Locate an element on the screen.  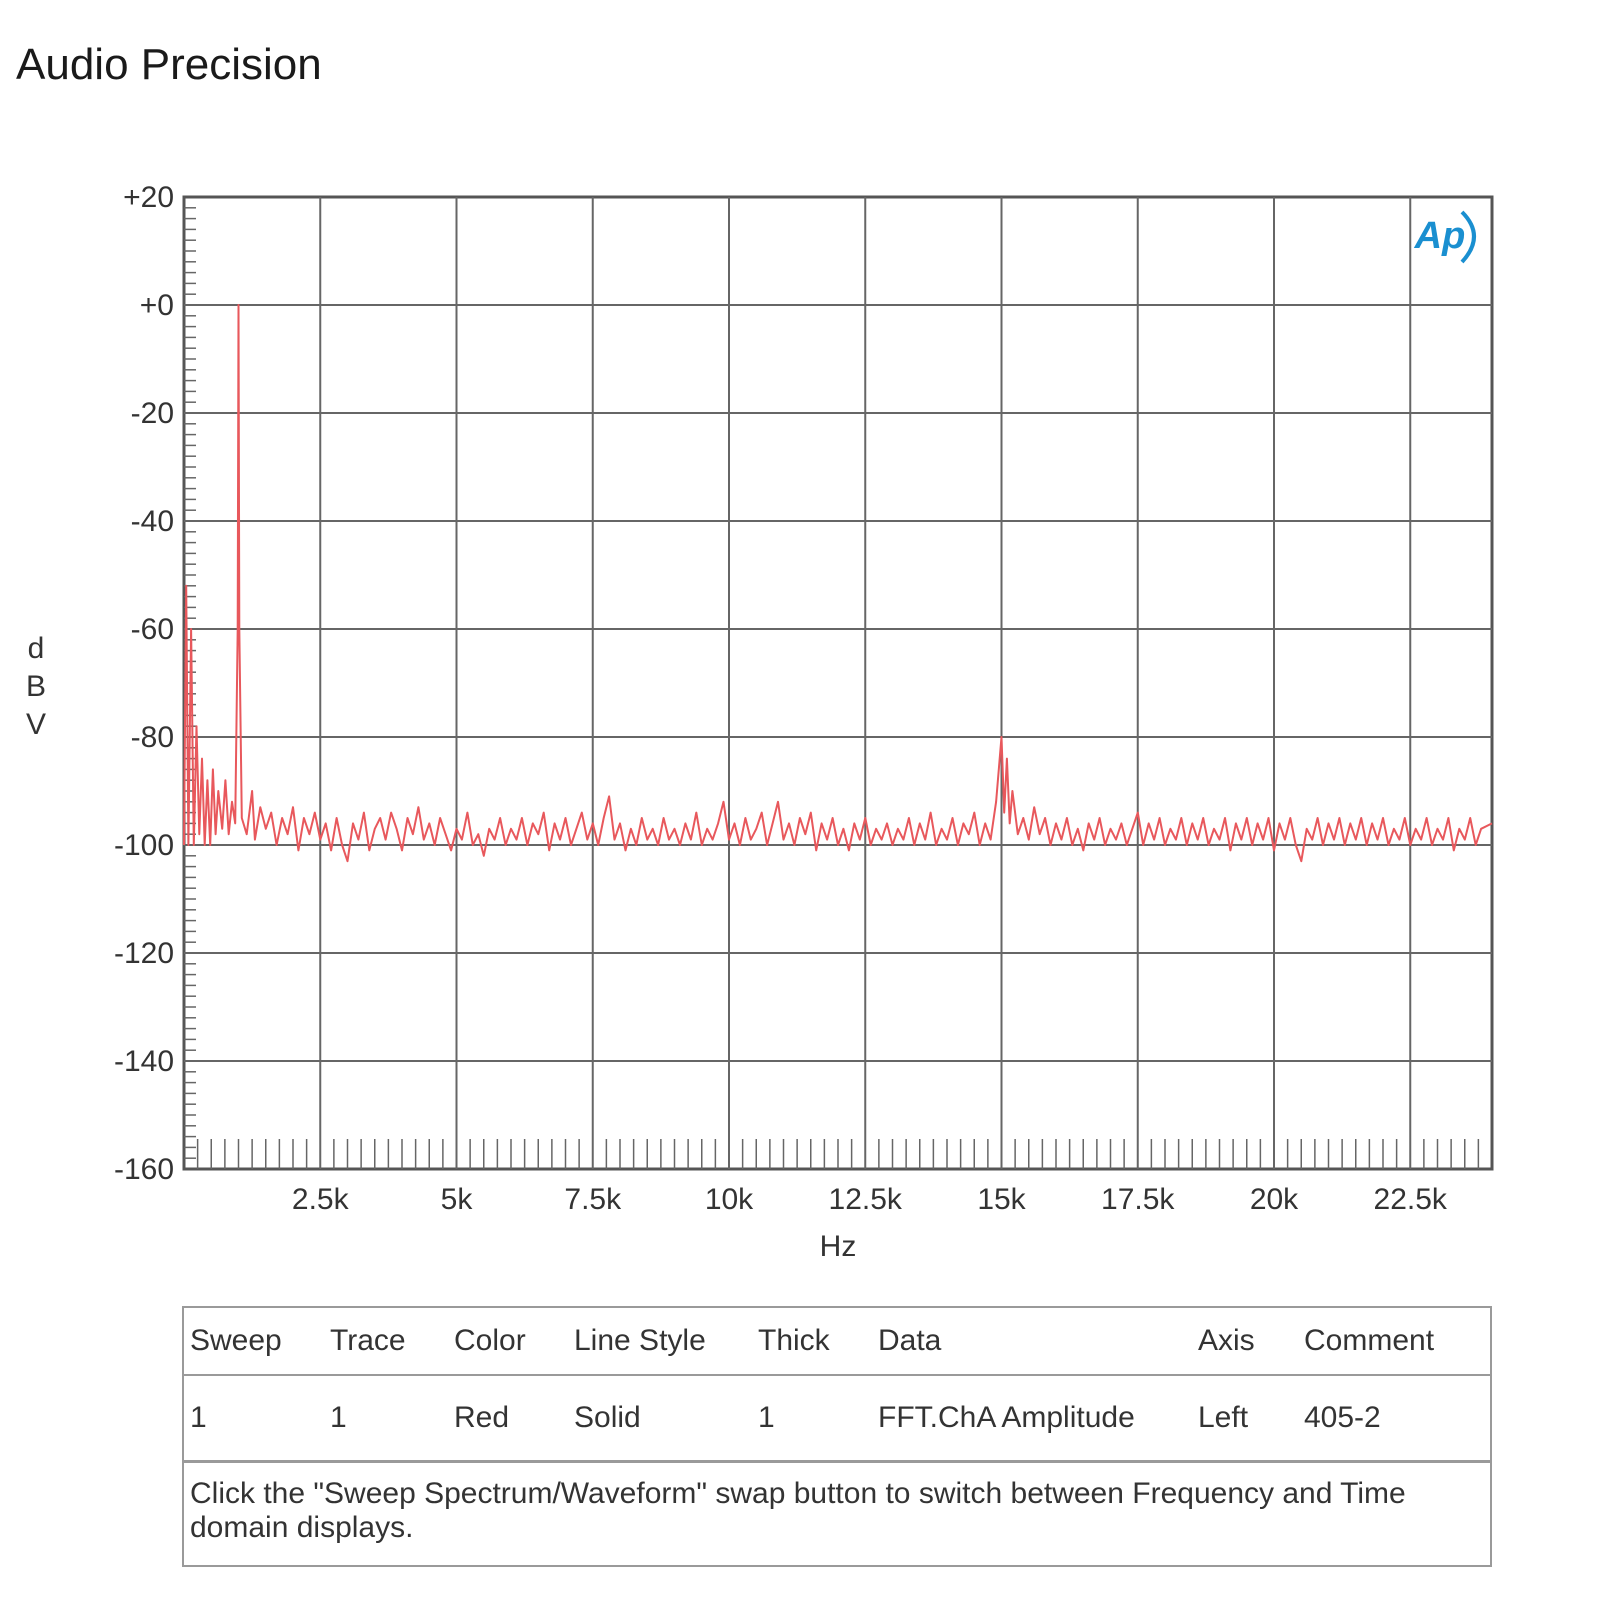
x-tick-label: 17.5k is located at coordinates (1138, 1199).